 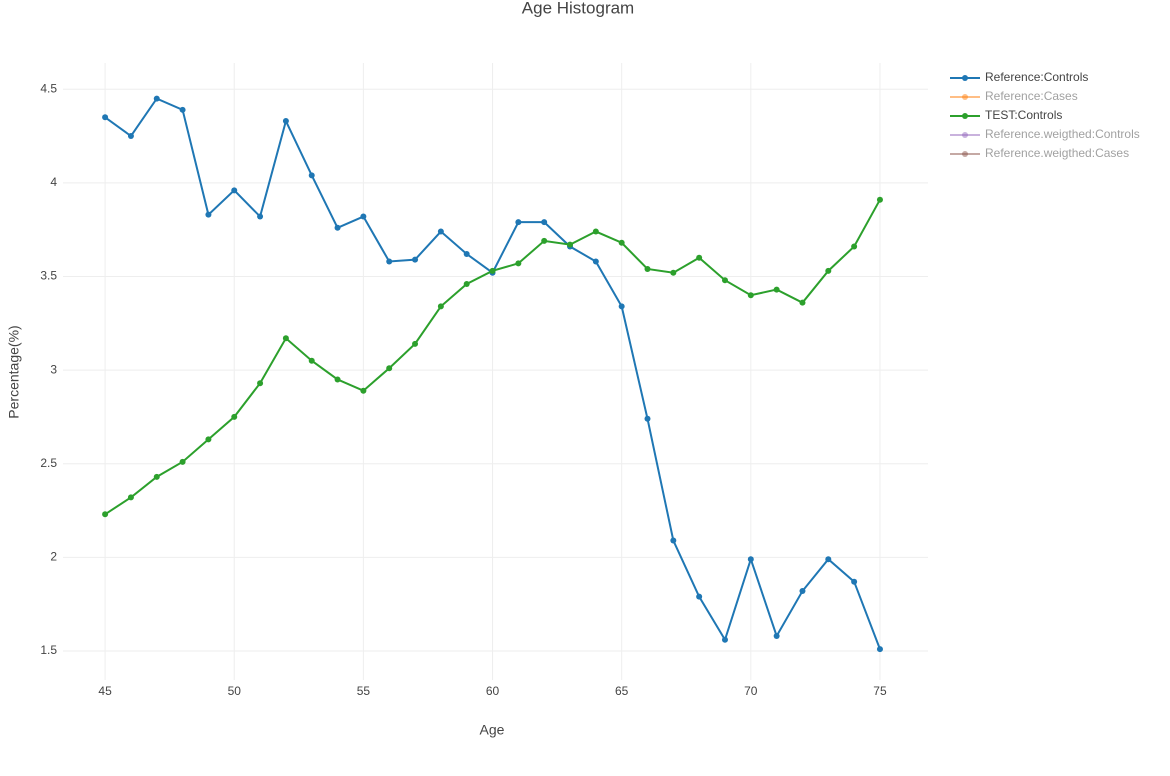 I want to click on x-tick-label: 75, so click(x=880, y=691).